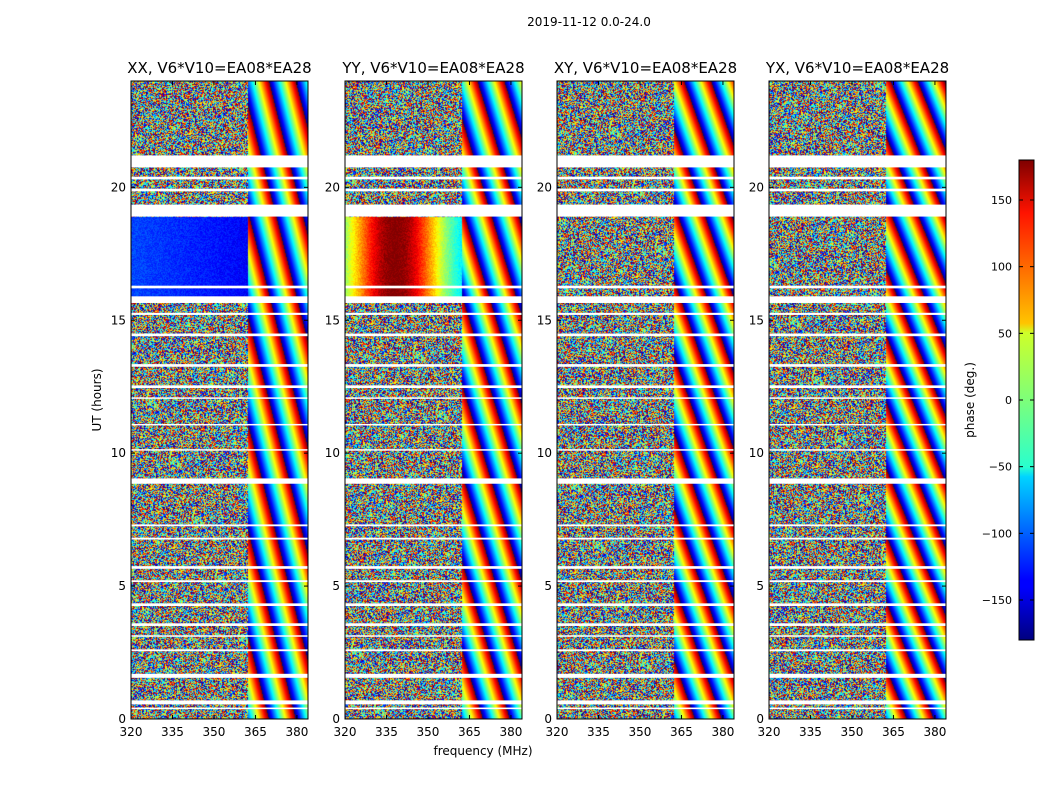  What do you see at coordinates (997, 600) in the screenshot?
I see `colorbar-tick-label: −150` at bounding box center [997, 600].